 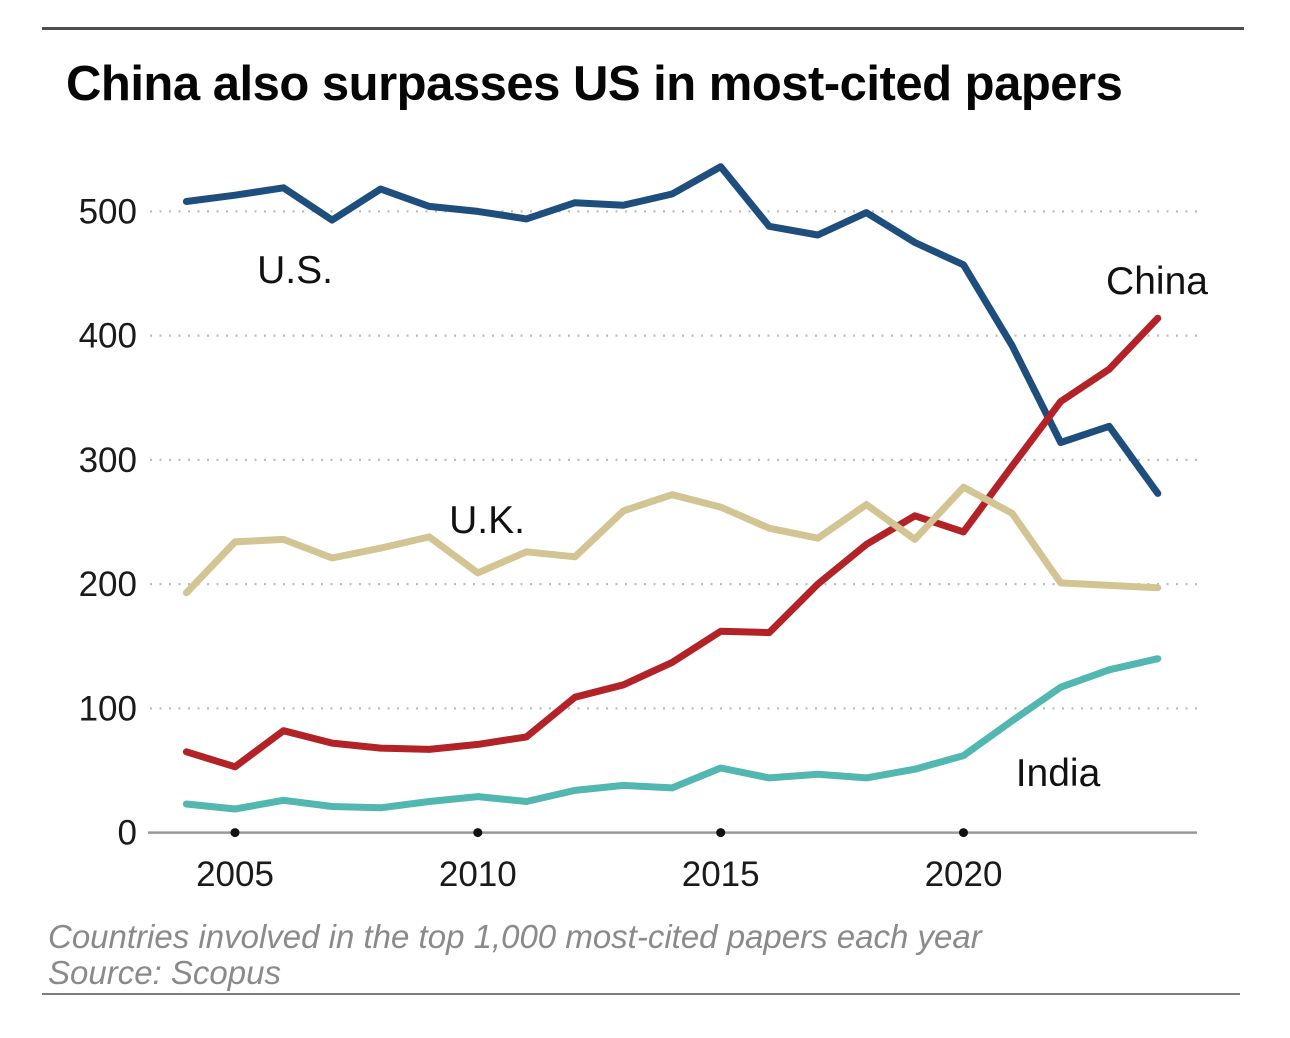 What do you see at coordinates (108, 708) in the screenshot?
I see `y-axis-label-100: 100` at bounding box center [108, 708].